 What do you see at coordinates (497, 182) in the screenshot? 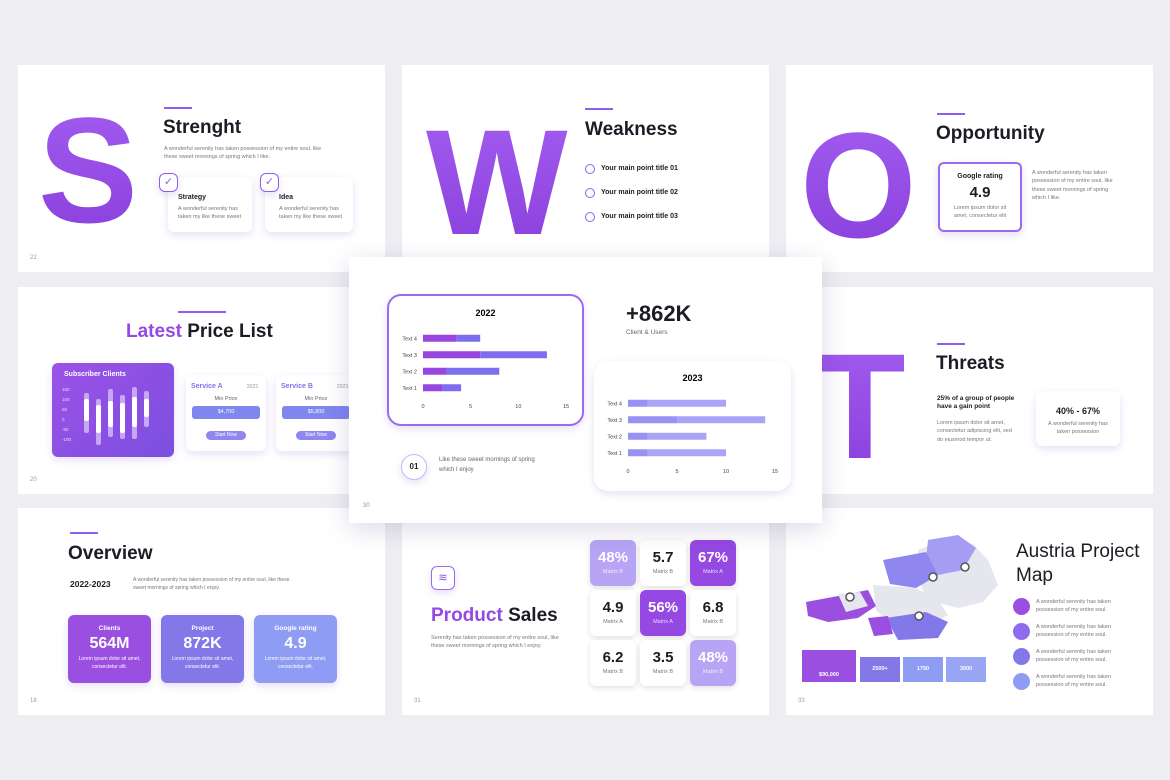
I see `letter: W` at bounding box center [497, 182].